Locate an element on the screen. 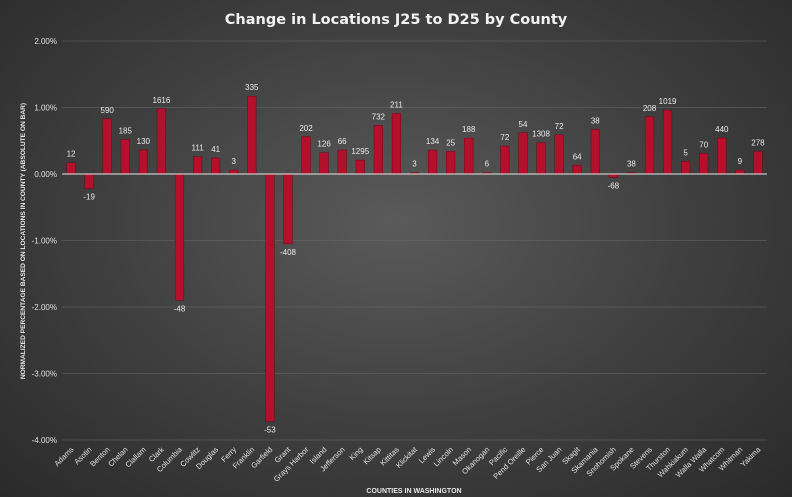 The width and height of the screenshot is (792, 497). data-label: 54 is located at coordinates (523, 124).